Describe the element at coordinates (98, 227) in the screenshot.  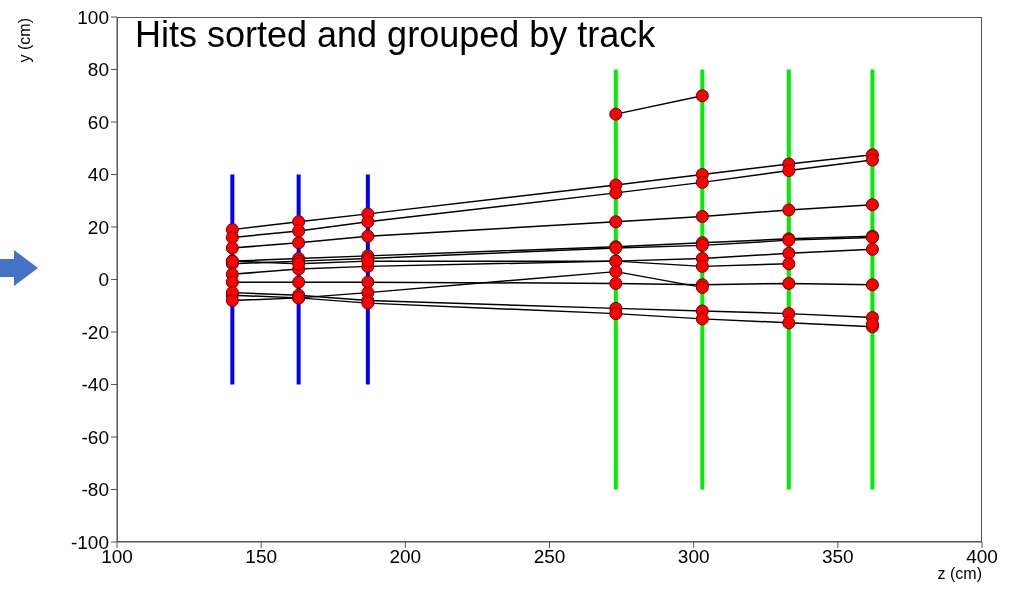
I see `y-tick-label: 20` at that location.